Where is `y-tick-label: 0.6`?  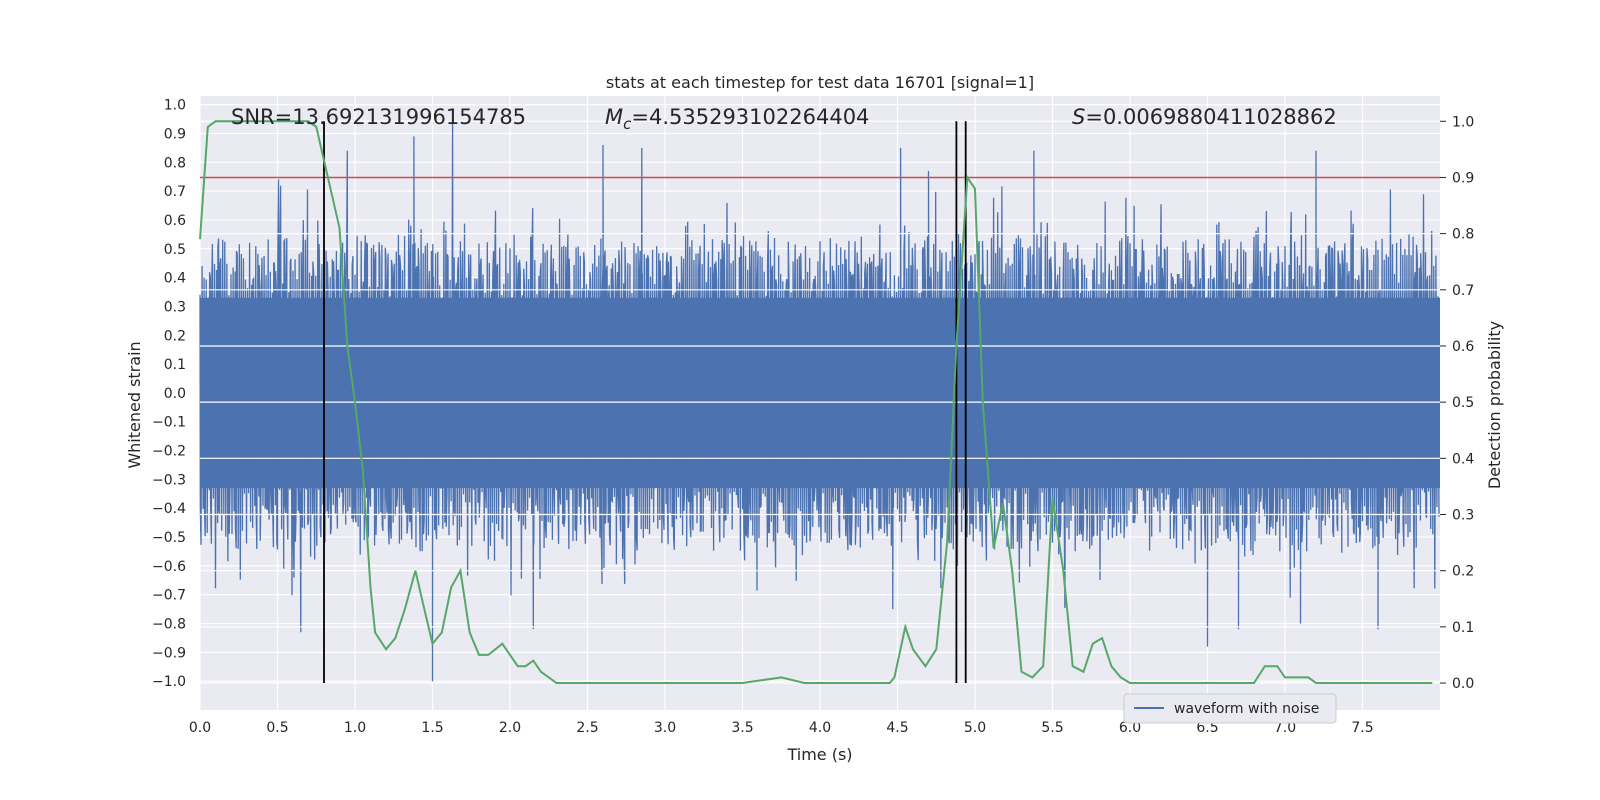 y-tick-label: 0.6 is located at coordinates (175, 221).